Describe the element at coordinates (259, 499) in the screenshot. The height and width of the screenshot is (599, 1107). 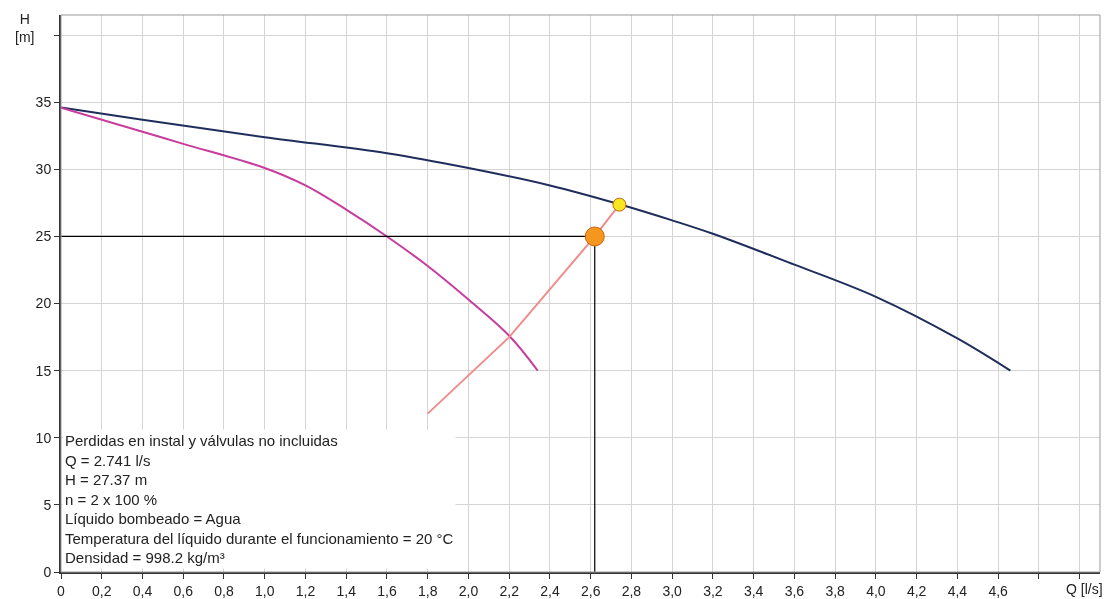
I see `annotation: Perdidas en instal y válvulas no incluidas Q = 2.741 l/s H = 27.37 m n = 2 x 100 % Líquido bombeado = Agua Temperatura del líquido durante el funcionamiento = 20 °C Densidad = 998.2 kg/m³` at that location.